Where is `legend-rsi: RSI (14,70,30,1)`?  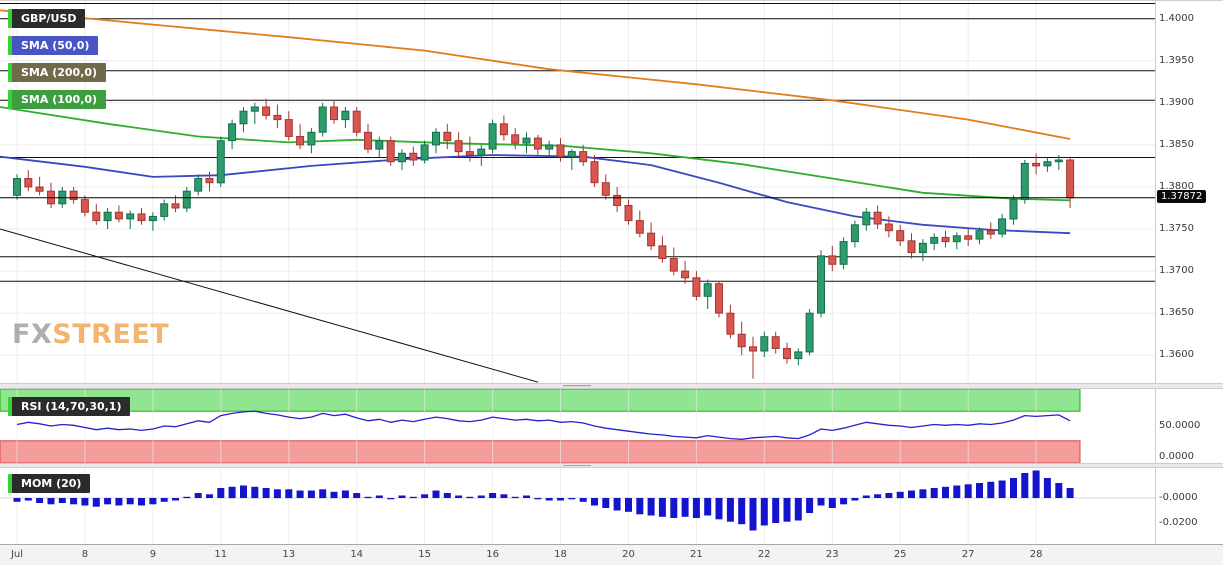
legend-rsi: RSI (14,70,30,1) is located at coordinates (69, 406).